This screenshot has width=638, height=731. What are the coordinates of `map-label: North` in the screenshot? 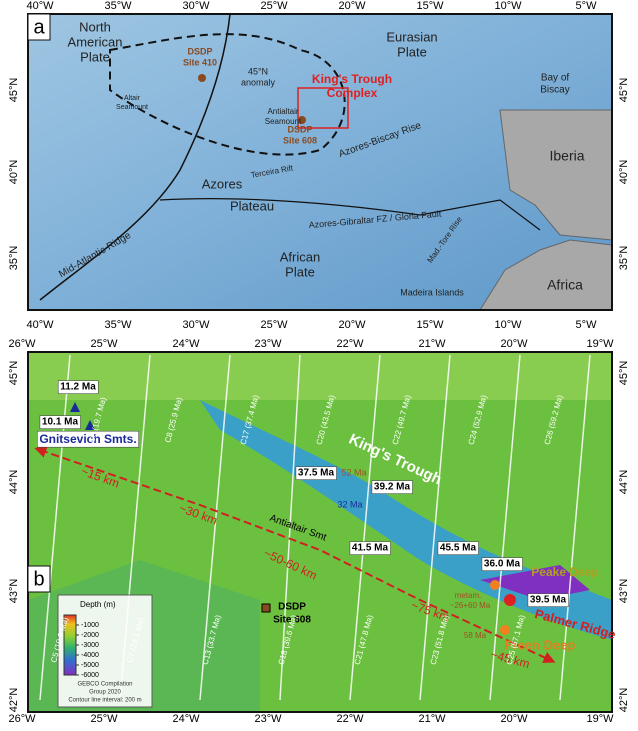 It's located at (95, 26).